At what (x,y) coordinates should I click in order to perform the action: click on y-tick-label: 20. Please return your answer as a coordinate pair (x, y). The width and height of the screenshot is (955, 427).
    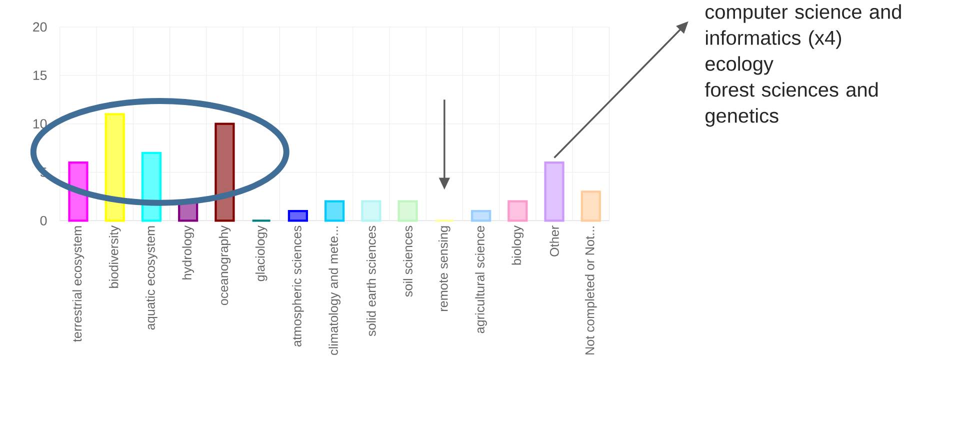
    Looking at the image, I should click on (40, 27).